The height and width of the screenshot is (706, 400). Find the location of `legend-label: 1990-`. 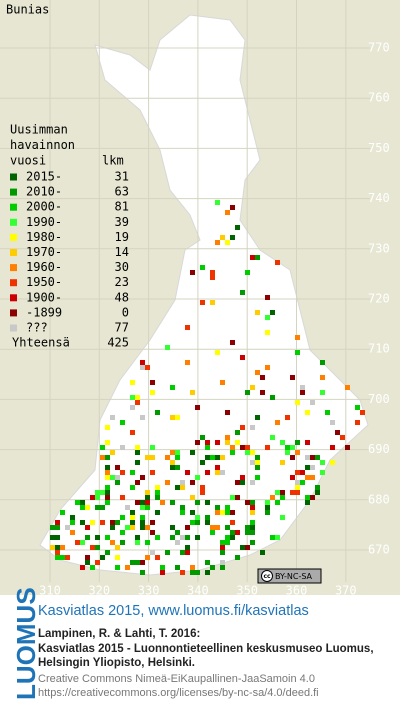

legend-label: 1990- is located at coordinates (44, 222).